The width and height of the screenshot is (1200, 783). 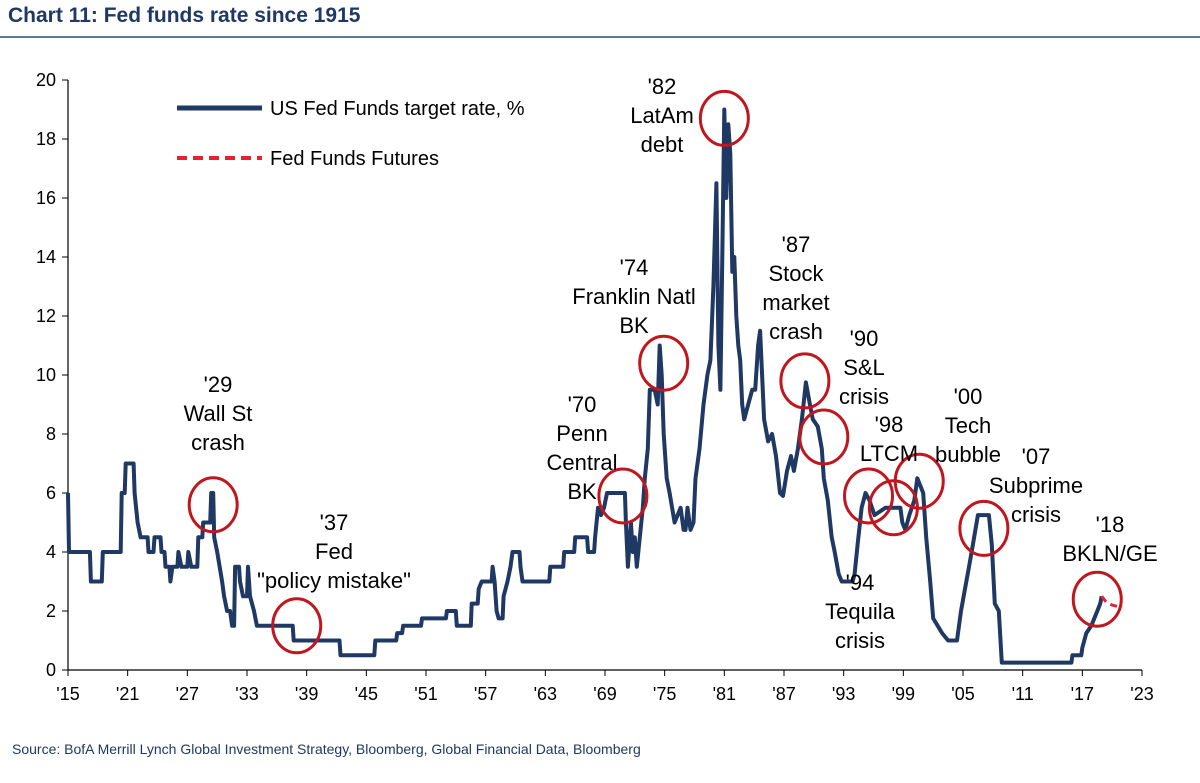 I want to click on event-label: '98 LTCM, so click(x=889, y=439).